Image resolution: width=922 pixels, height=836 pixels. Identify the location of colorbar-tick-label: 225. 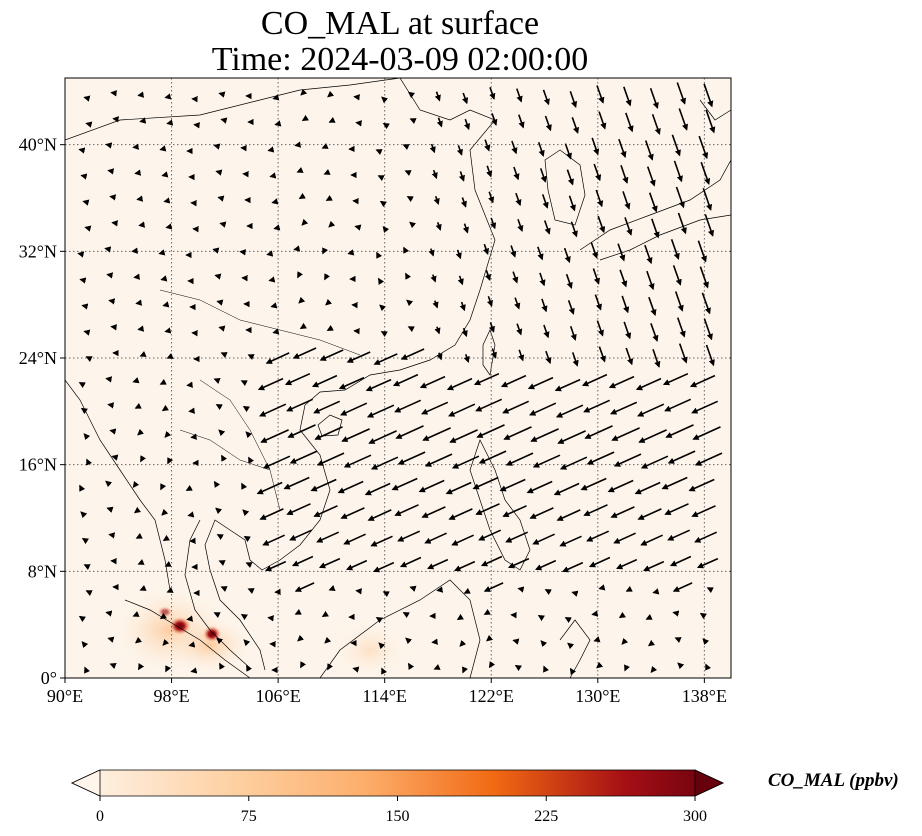
(546, 816).